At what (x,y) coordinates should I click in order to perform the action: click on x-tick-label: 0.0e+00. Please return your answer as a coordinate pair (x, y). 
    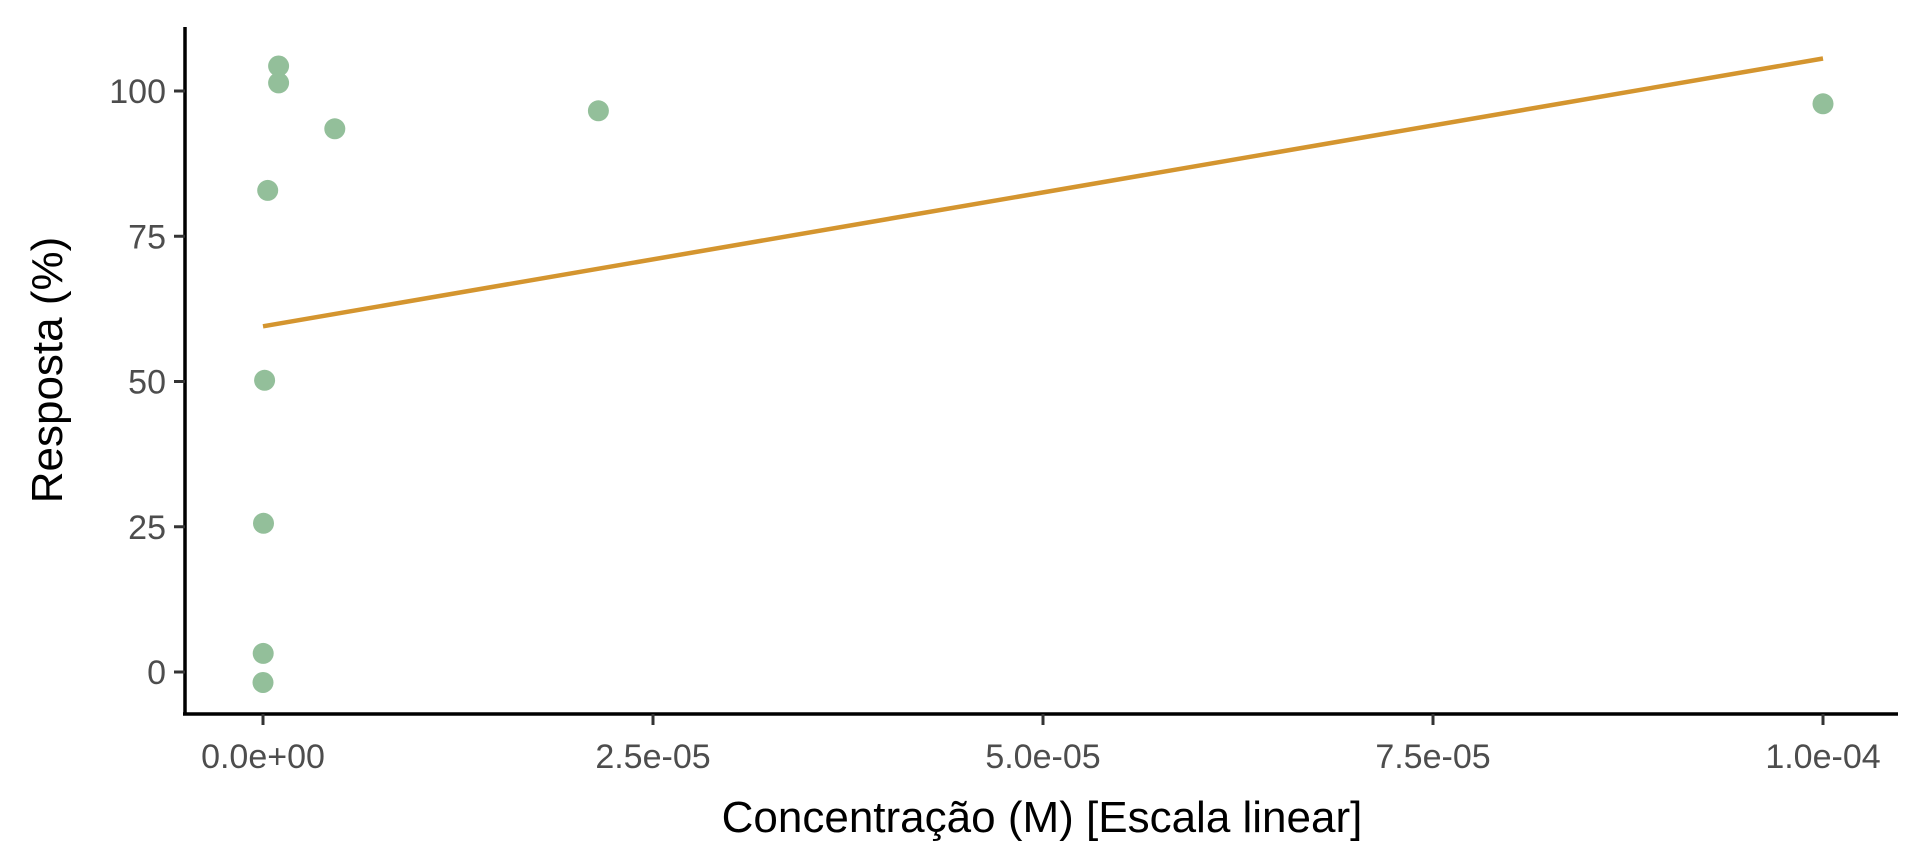
    Looking at the image, I should click on (263, 757).